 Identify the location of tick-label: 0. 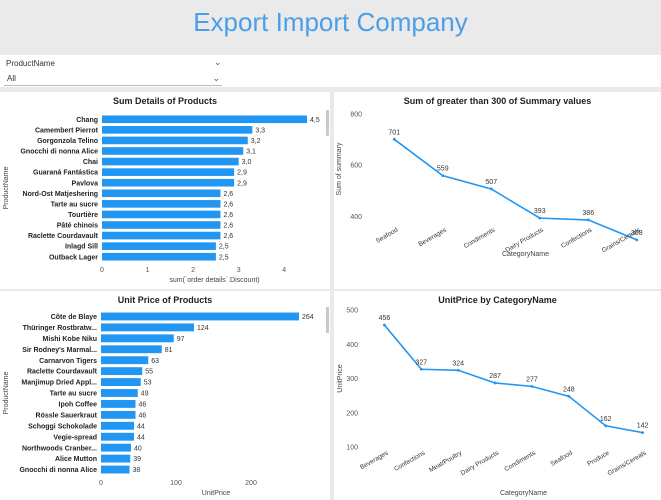
(102, 270).